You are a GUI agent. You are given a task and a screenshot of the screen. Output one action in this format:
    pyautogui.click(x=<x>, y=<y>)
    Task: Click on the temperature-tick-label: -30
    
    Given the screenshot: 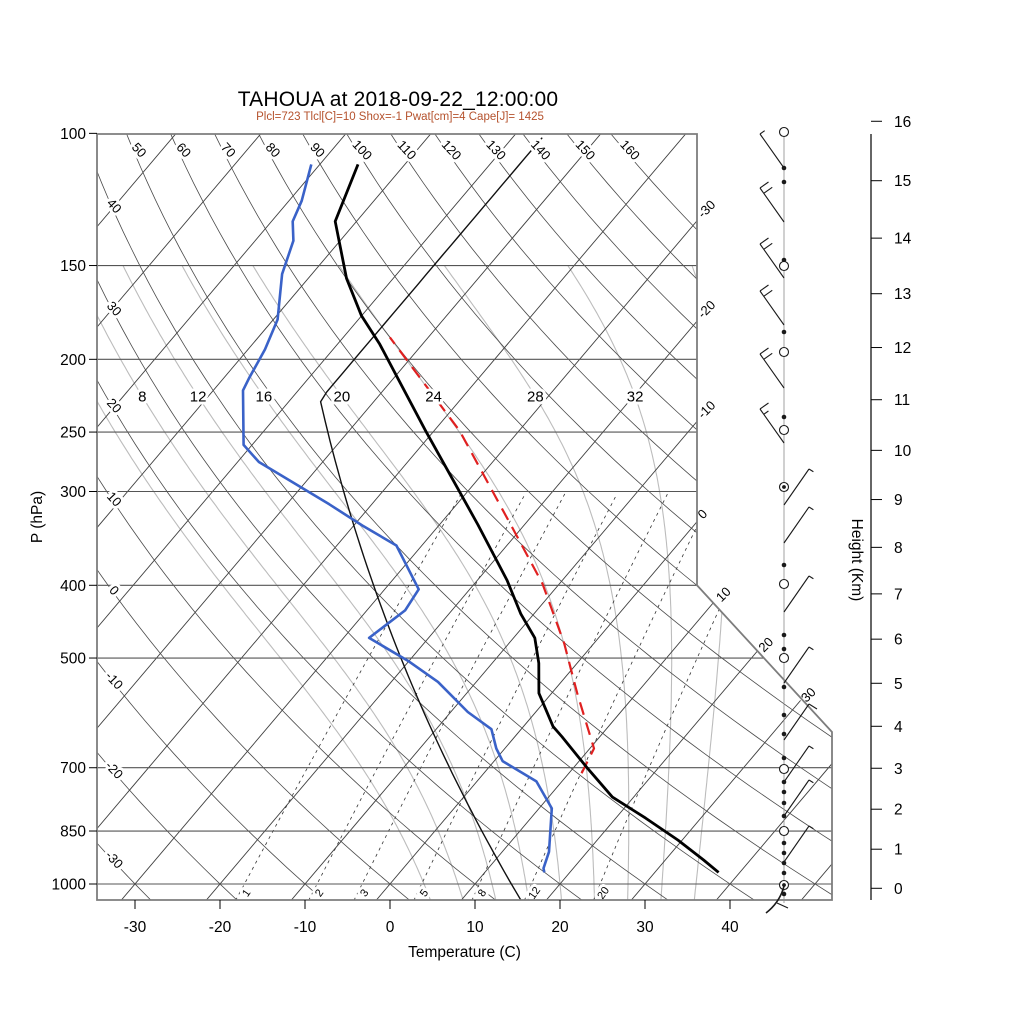 What is the action you would take?
    pyautogui.click(x=135, y=927)
    